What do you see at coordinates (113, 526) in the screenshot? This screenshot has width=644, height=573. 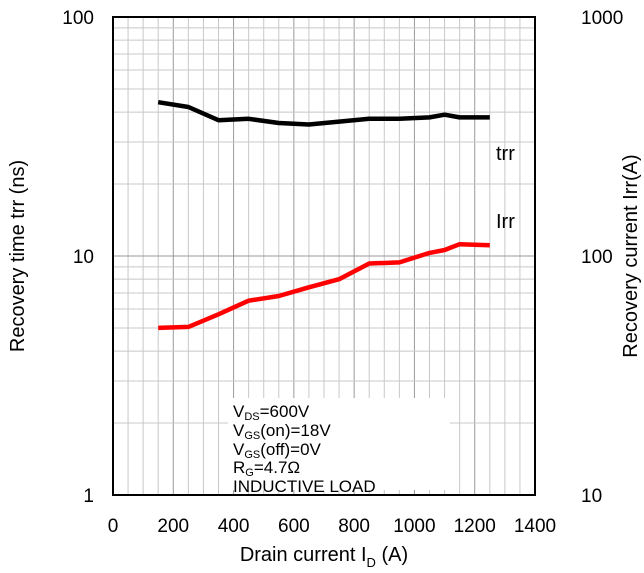 I see `x-tick-label: 0` at bounding box center [113, 526].